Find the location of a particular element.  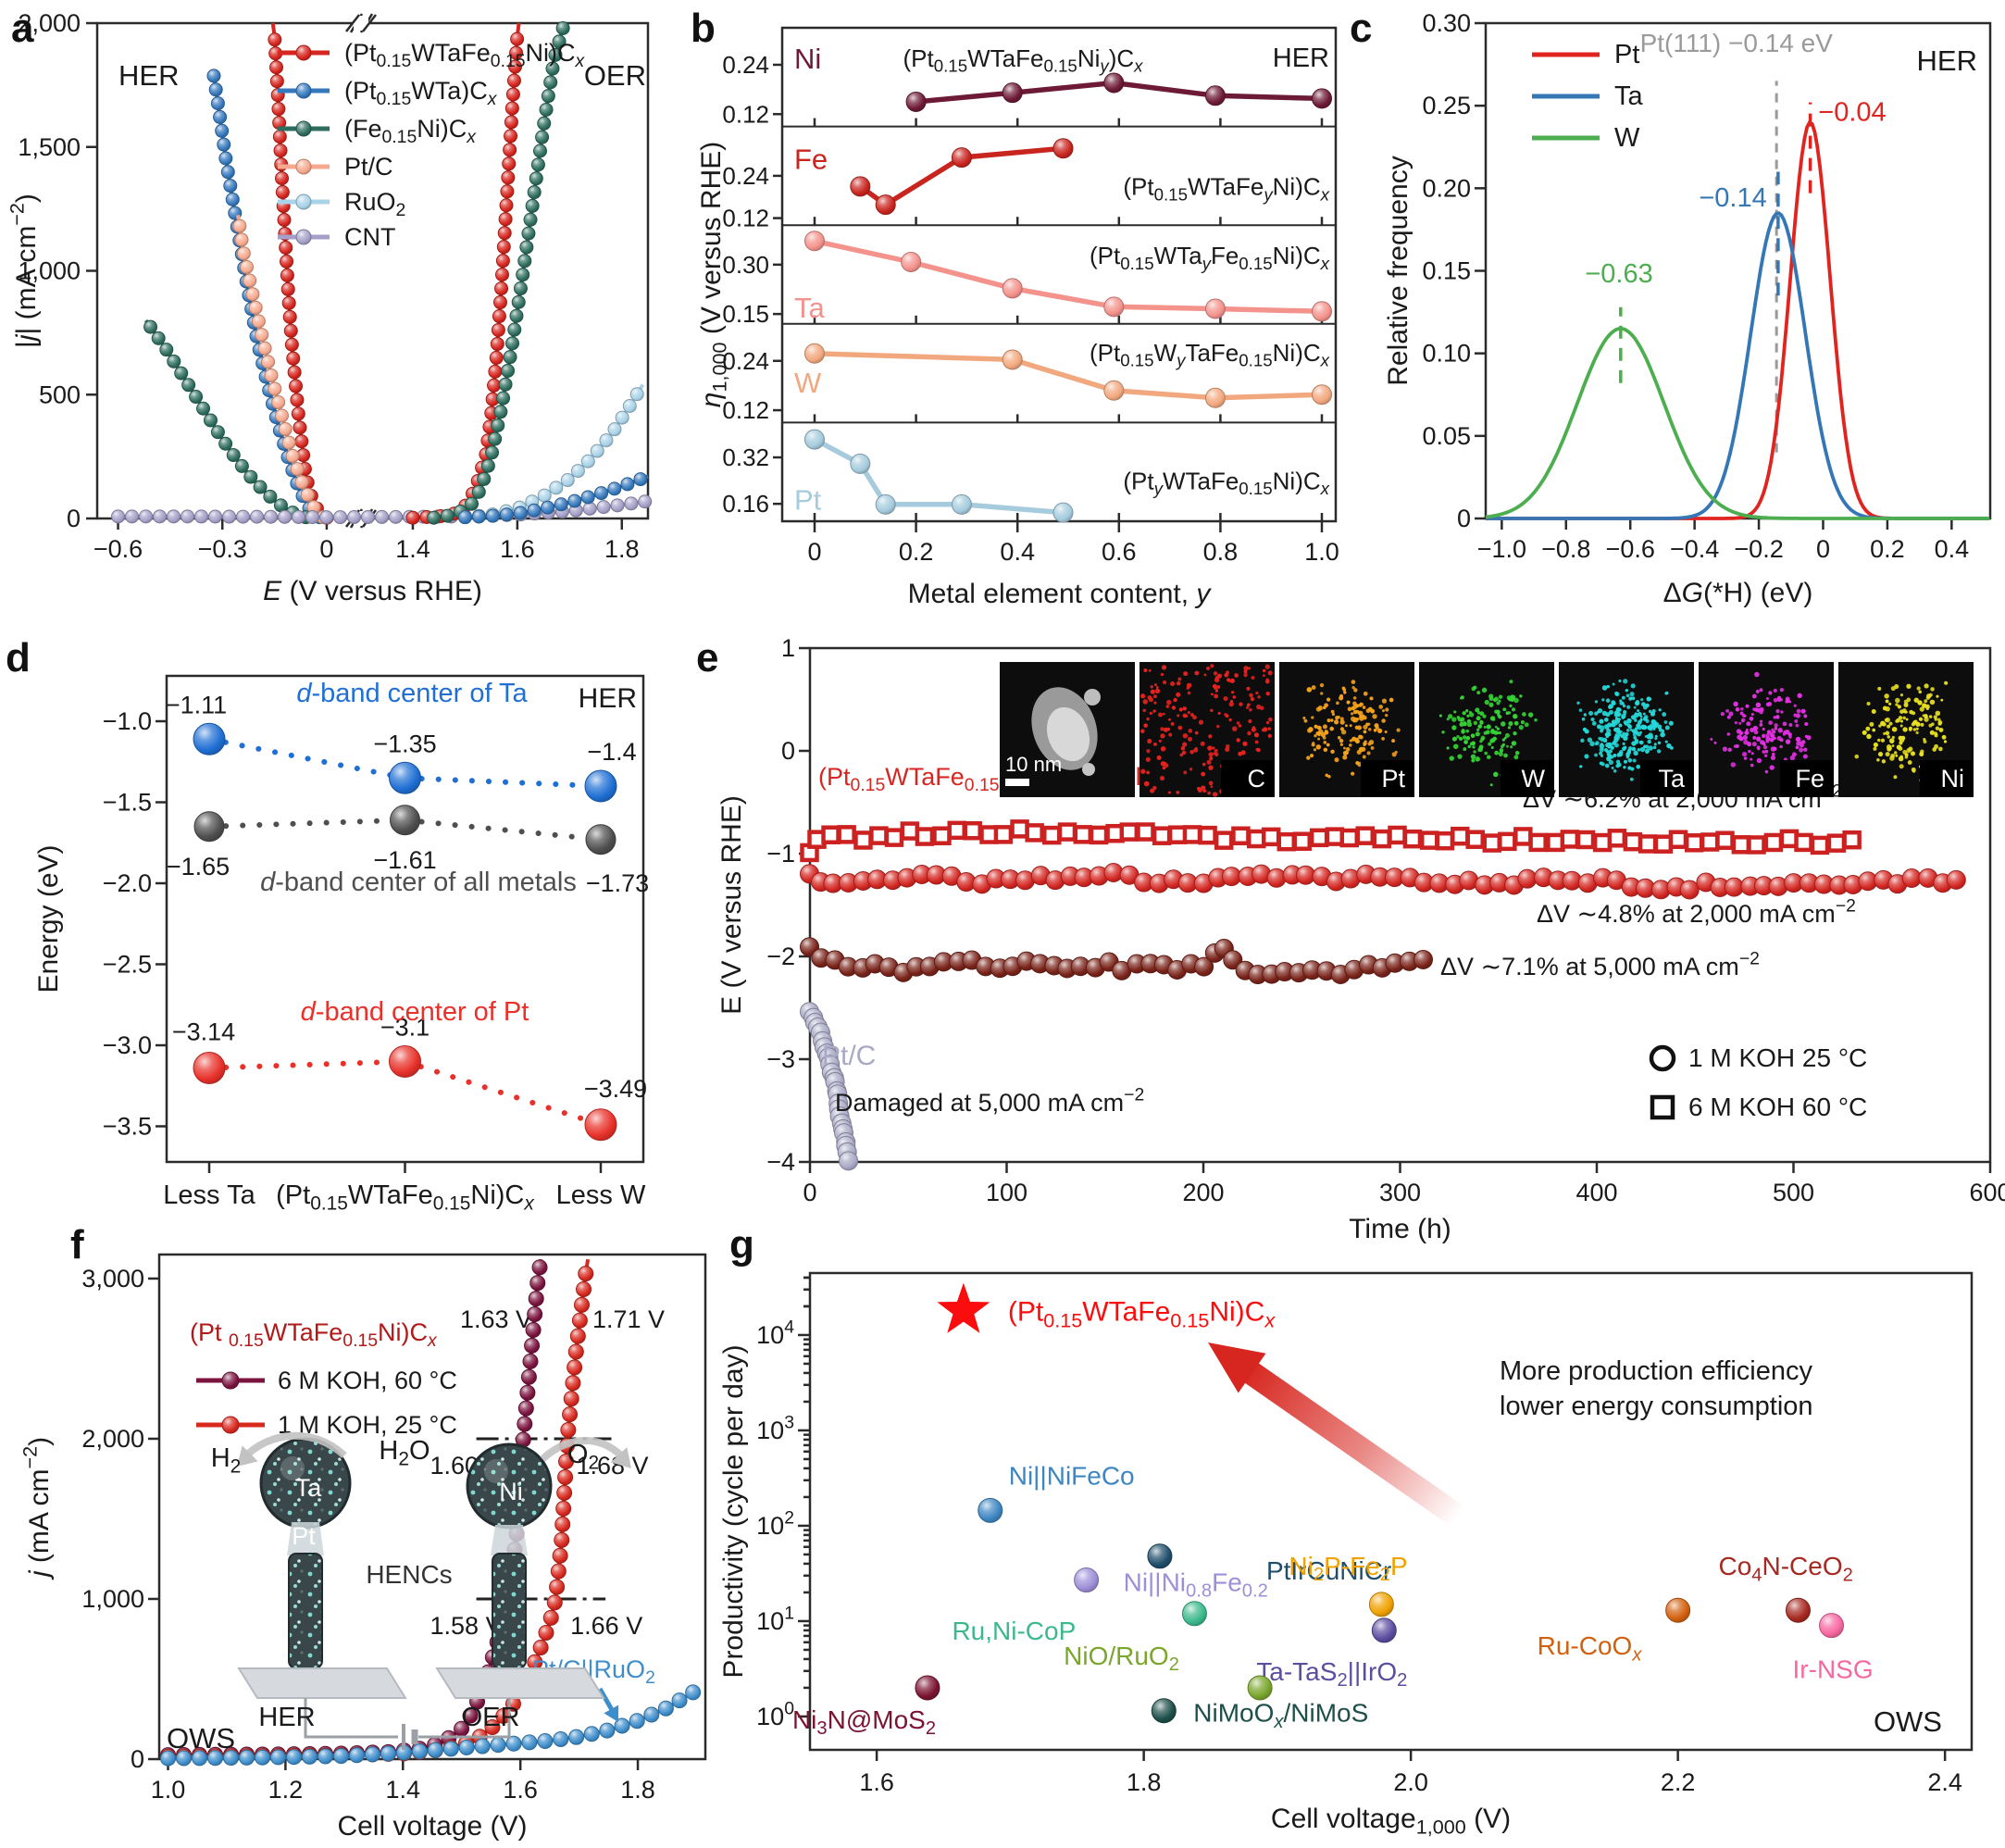

a-ytick: 0 is located at coordinates (74, 518).